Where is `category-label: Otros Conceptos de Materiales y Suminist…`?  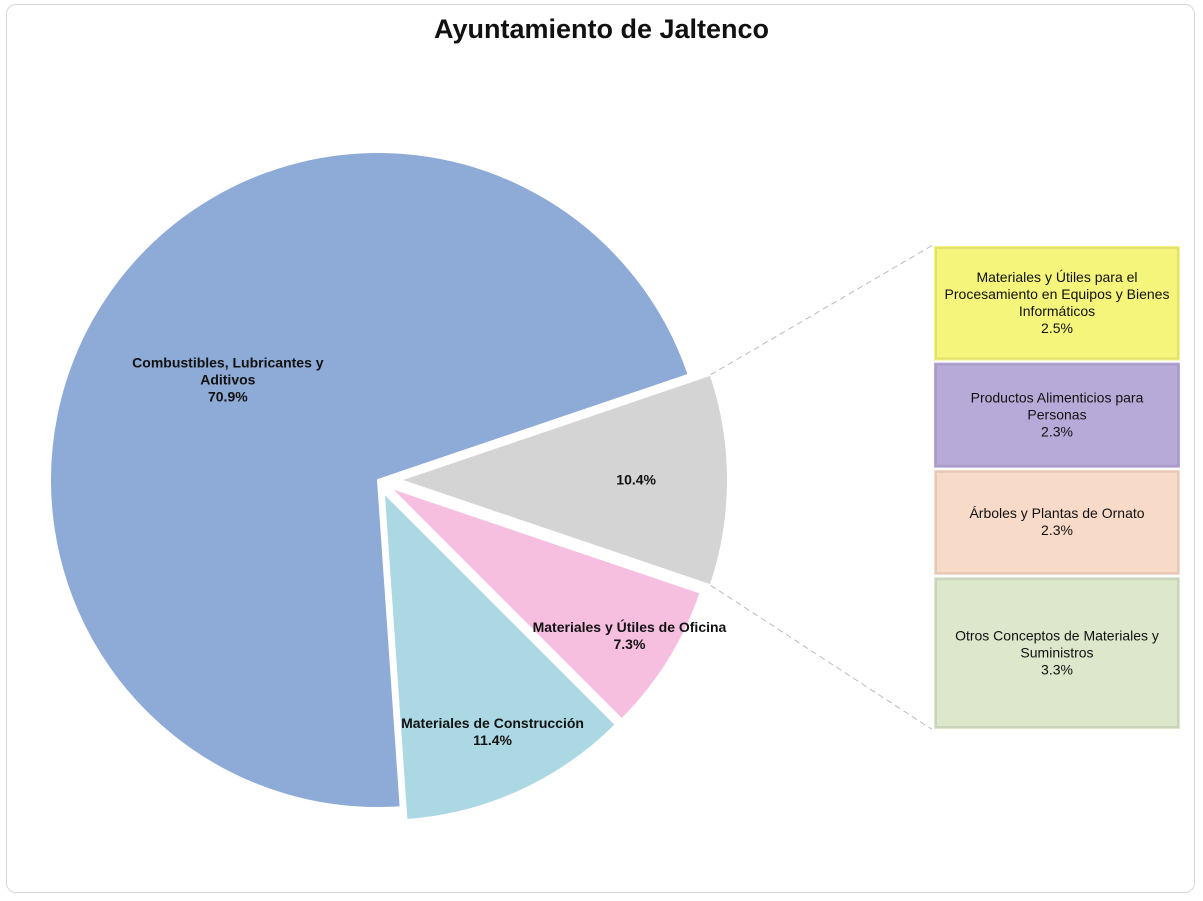 category-label: Otros Conceptos de Materiales y Suminist… is located at coordinates (1057, 644).